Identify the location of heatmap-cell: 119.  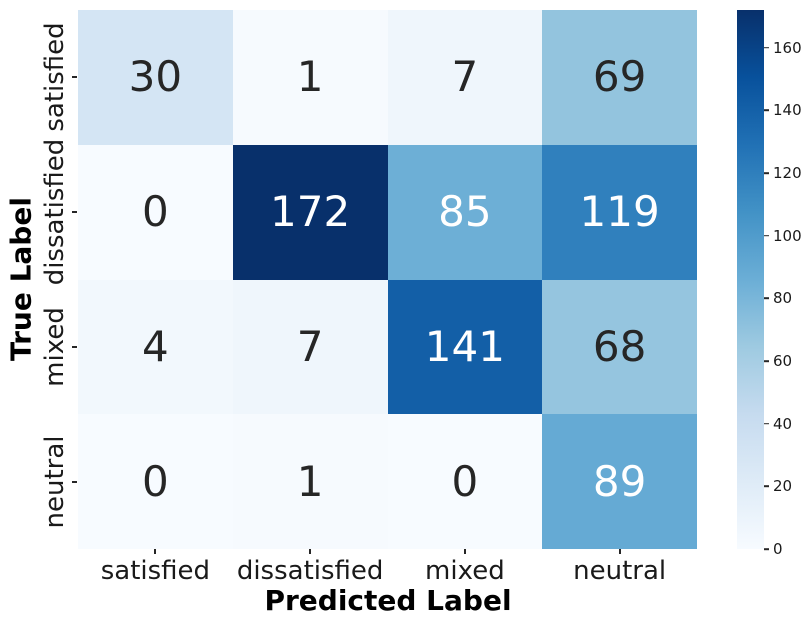
(619, 212).